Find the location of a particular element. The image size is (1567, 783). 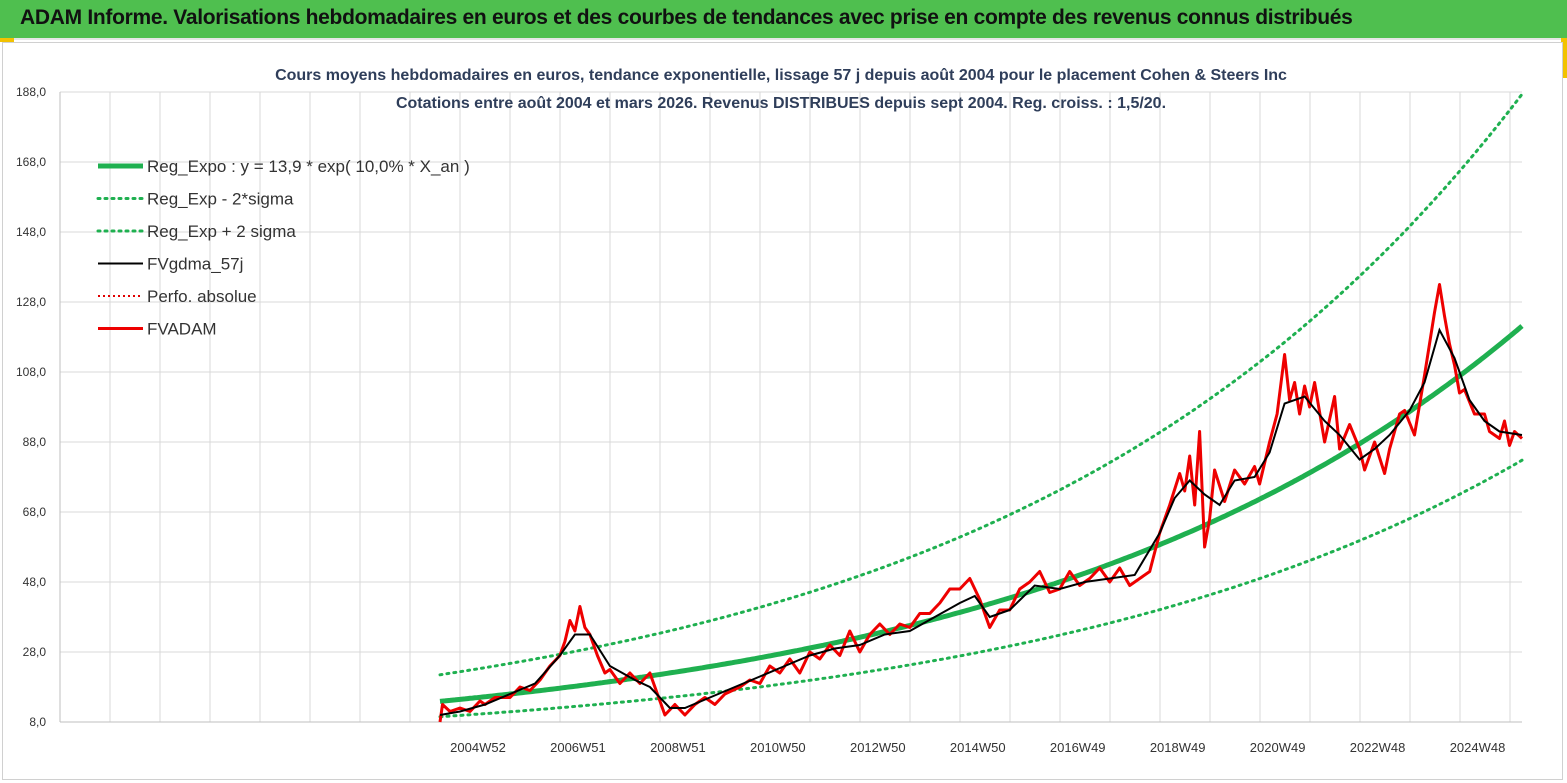

y-tick-label: 148,0 is located at coordinates (31, 232).